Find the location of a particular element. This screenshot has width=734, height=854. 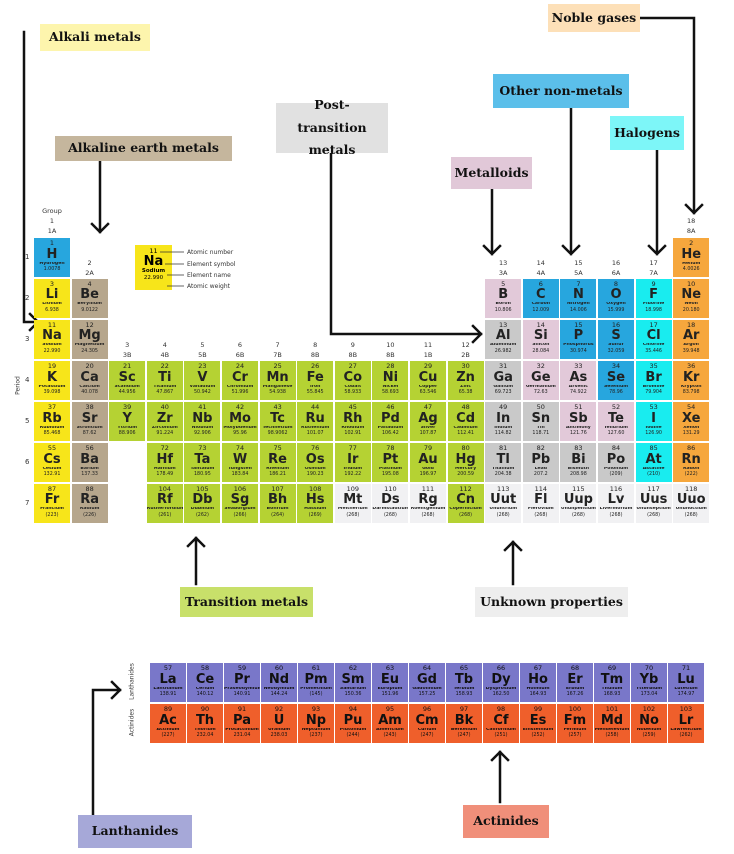

element-cell-hg: 80 Hg Mercury 200.59 is located at coordinates (465, 462).